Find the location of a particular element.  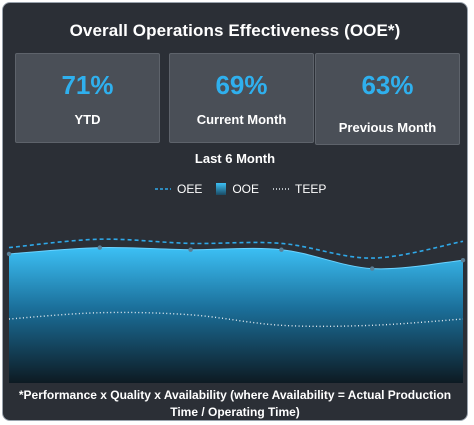

kpi-card-ytd: 71% YTD is located at coordinates (87, 98).